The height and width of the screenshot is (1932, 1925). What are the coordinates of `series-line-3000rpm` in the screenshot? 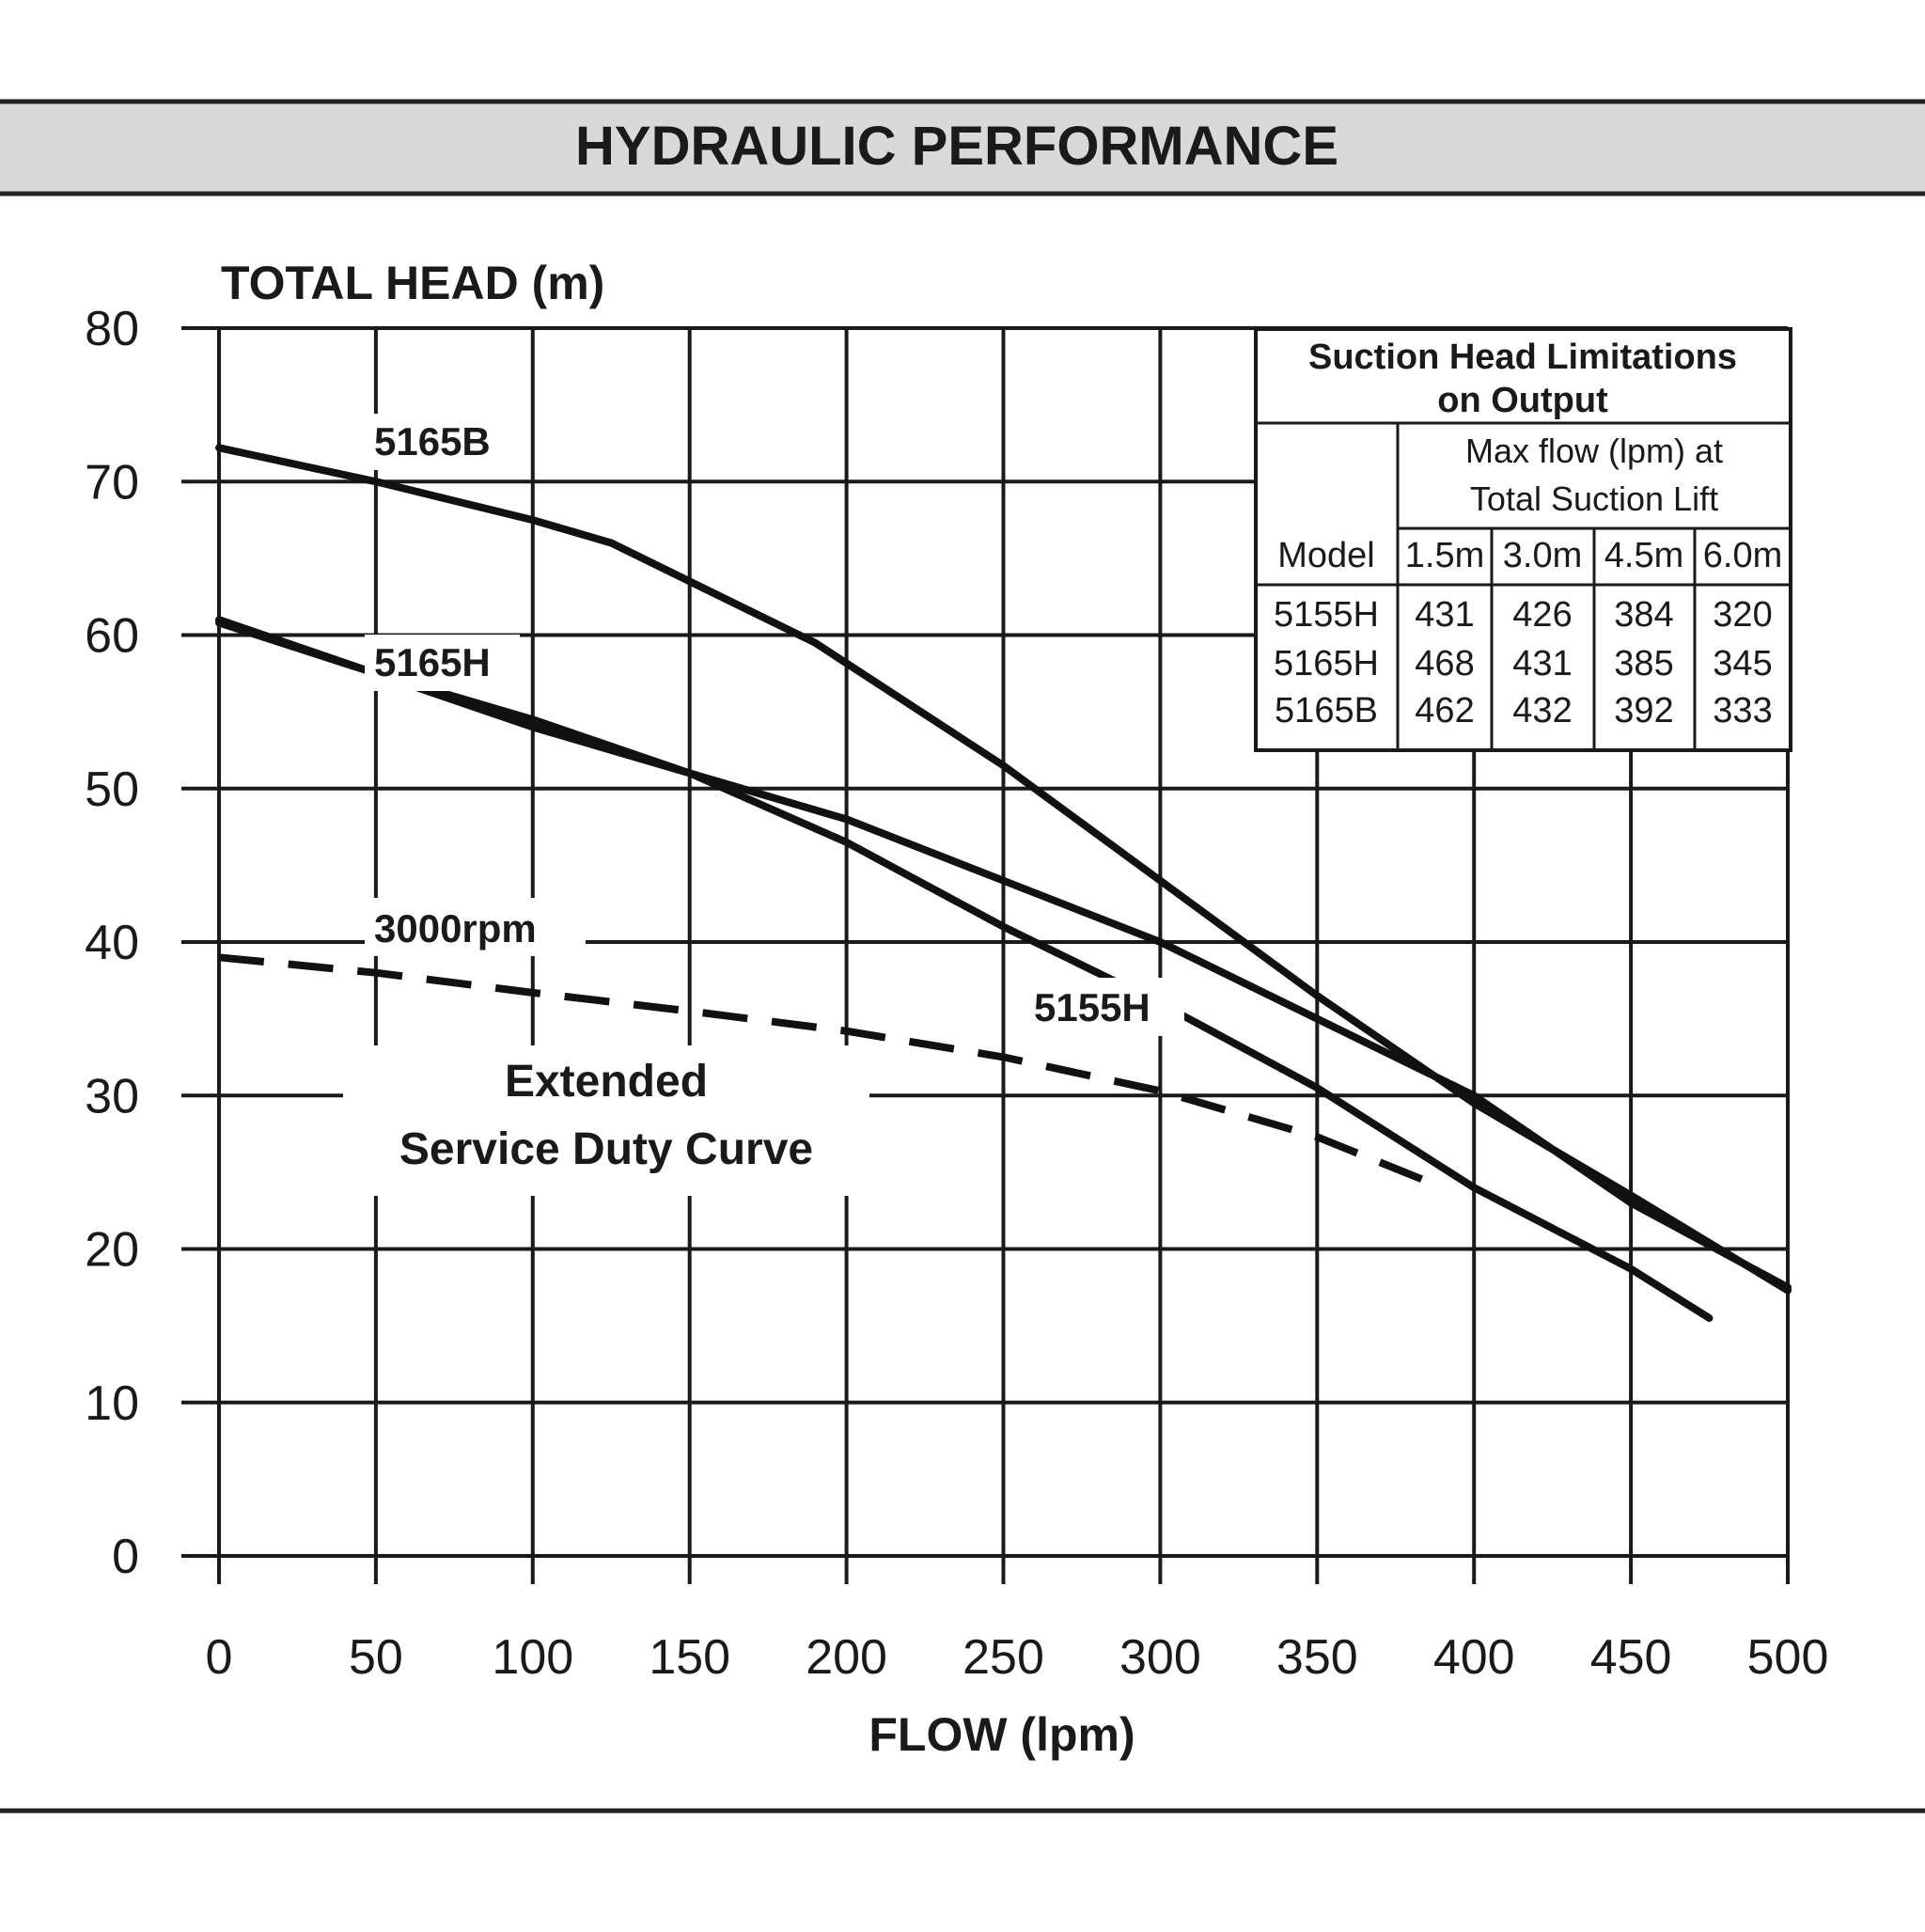 It's located at (831, 1072).